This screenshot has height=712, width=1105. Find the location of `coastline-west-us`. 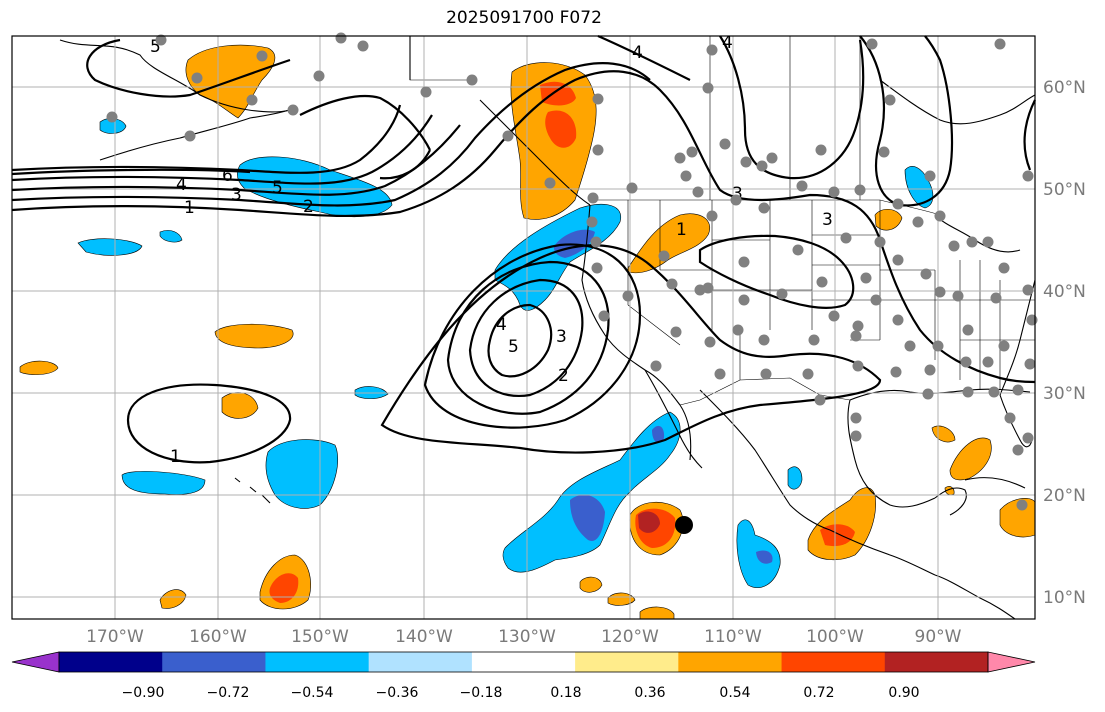

coastline-west-us is located at coordinates (636, 332).